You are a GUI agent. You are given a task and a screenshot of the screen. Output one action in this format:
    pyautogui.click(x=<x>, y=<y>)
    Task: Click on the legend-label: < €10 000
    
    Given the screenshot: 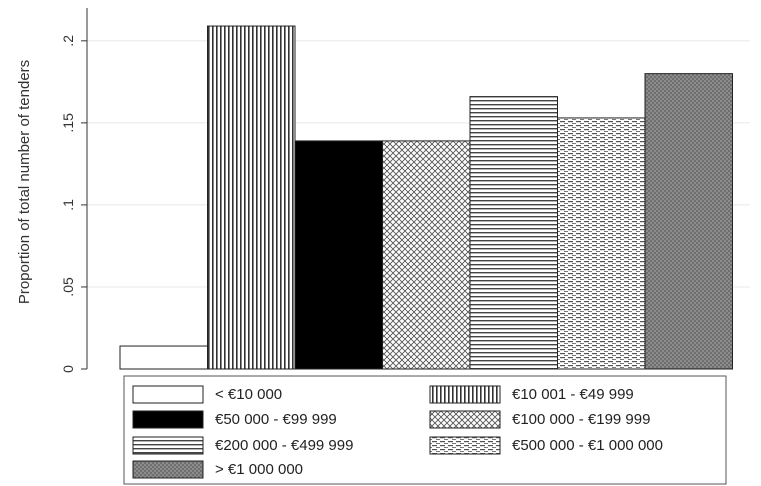 What is the action you would take?
    pyautogui.click(x=248, y=394)
    